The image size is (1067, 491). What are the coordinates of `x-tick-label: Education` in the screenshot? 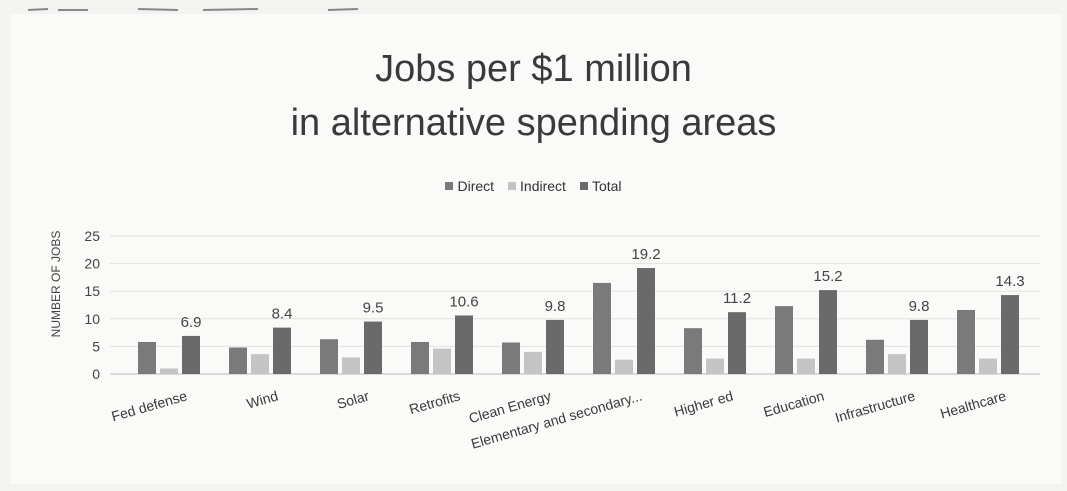 It's located at (794, 404).